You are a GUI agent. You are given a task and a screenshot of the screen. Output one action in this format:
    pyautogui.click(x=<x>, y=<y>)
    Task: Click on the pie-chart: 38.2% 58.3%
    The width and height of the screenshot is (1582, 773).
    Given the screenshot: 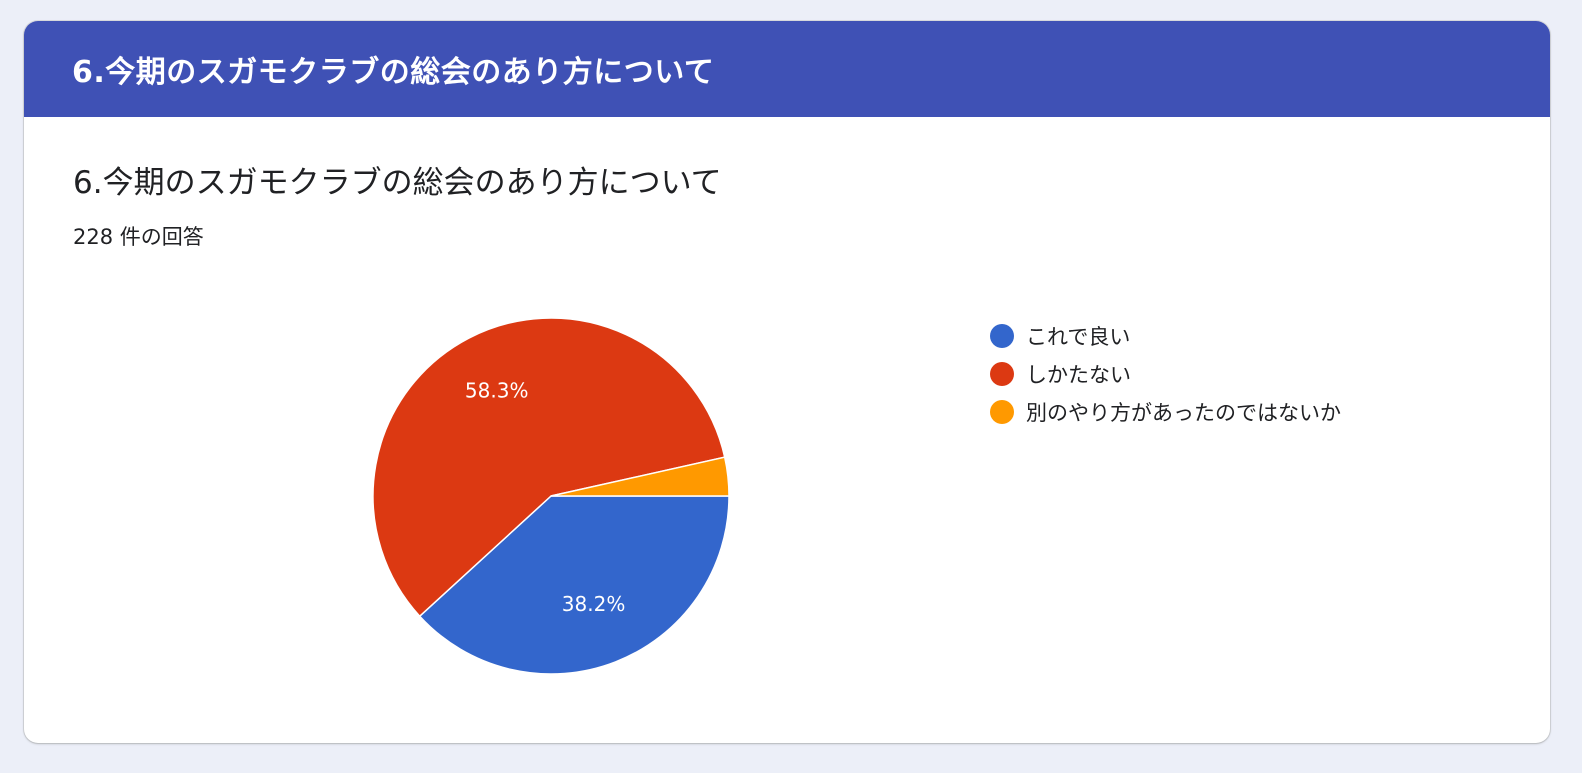 What is the action you would take?
    pyautogui.click(x=551, y=496)
    